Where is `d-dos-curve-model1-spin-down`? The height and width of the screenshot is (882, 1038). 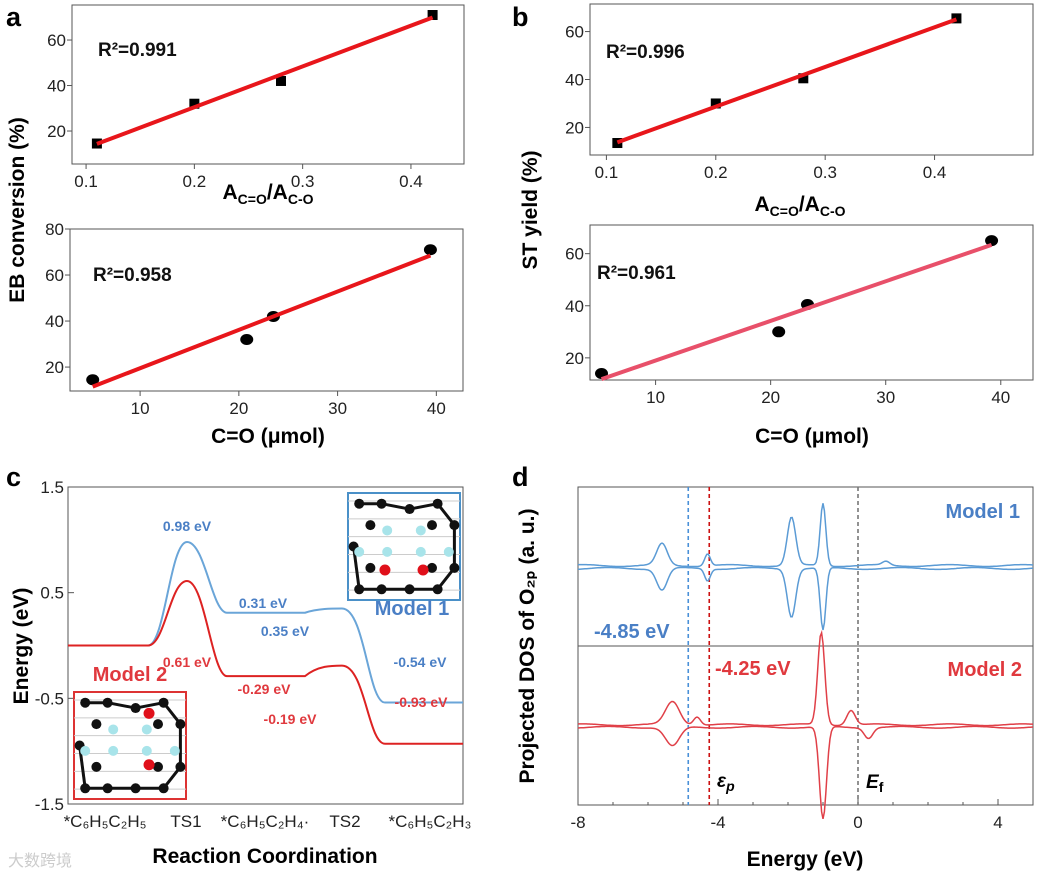
d-dos-curve-model1-spin-down is located at coordinates (805, 598).